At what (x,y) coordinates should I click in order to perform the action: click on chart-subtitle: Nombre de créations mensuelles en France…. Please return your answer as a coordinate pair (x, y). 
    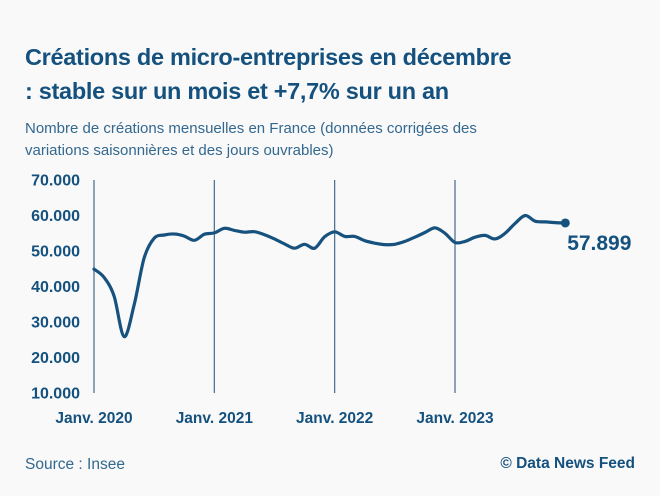
    Looking at the image, I should click on (251, 139).